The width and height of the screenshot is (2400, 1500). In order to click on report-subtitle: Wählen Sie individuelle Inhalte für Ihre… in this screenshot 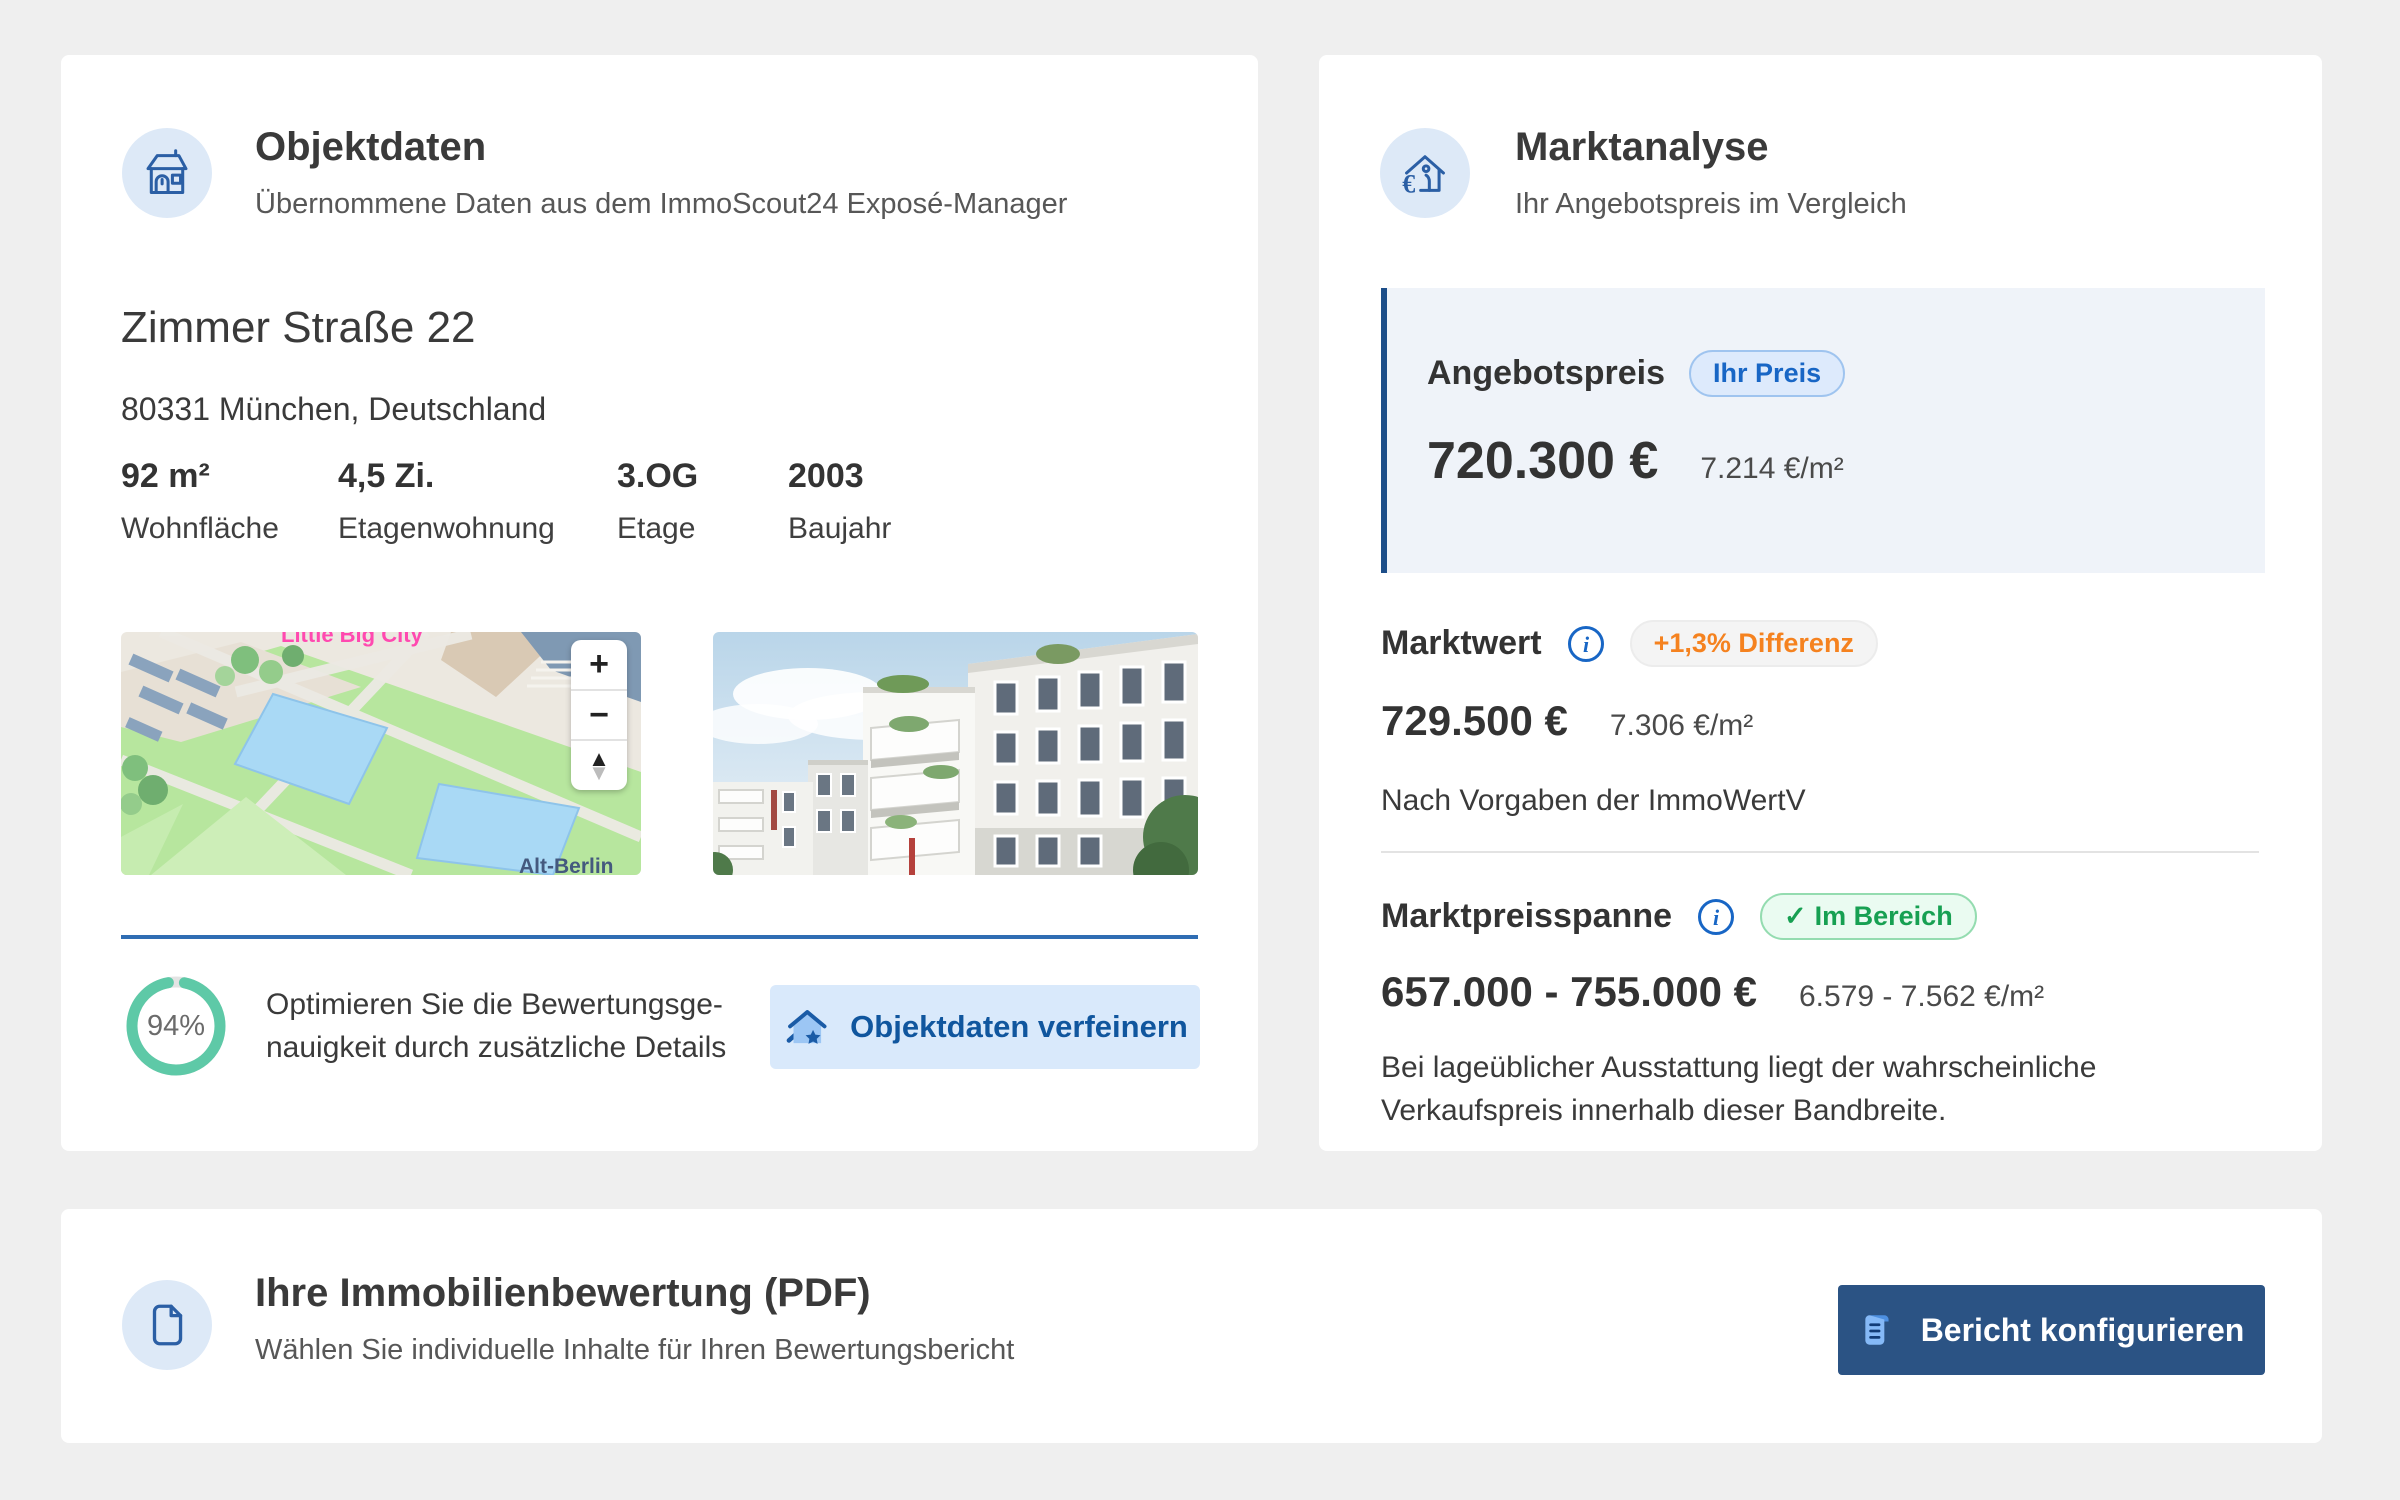, I will do `click(635, 1350)`.